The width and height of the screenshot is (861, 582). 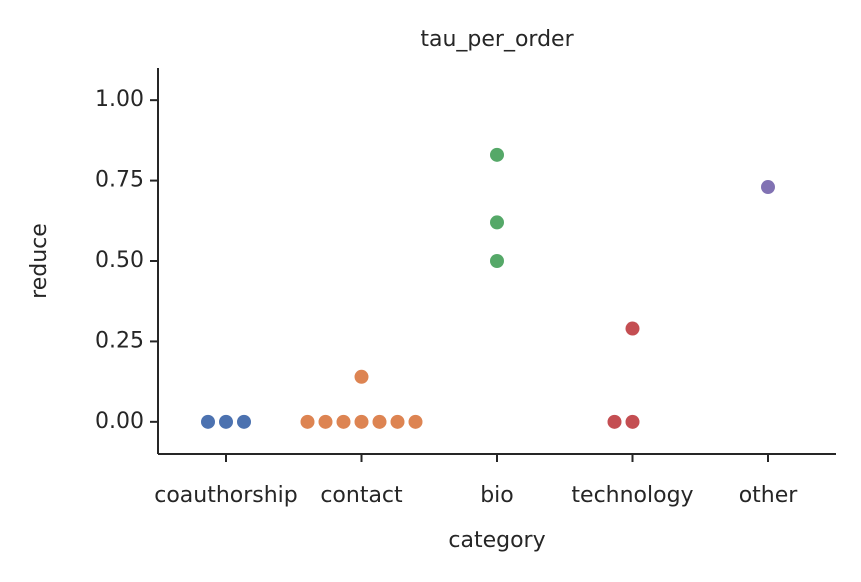 What do you see at coordinates (119, 340) in the screenshot?
I see `y-tick-label: 0.25` at bounding box center [119, 340].